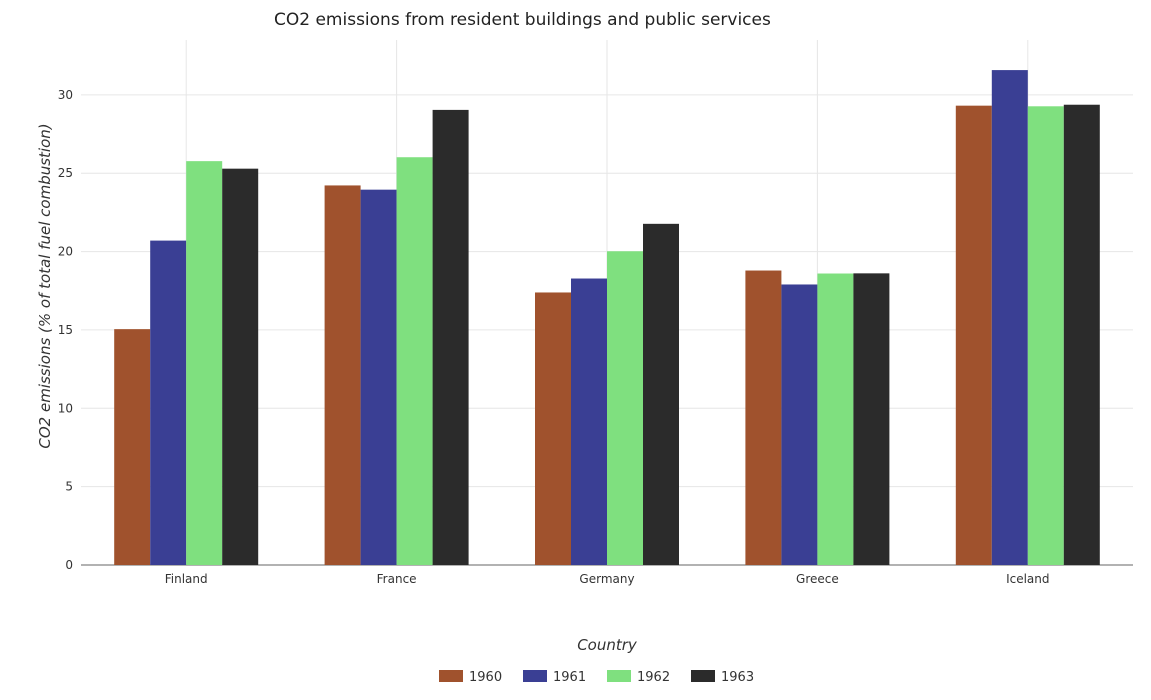 The height and width of the screenshot is (700, 1151). I want to click on legend-label: 1960, so click(485, 677).